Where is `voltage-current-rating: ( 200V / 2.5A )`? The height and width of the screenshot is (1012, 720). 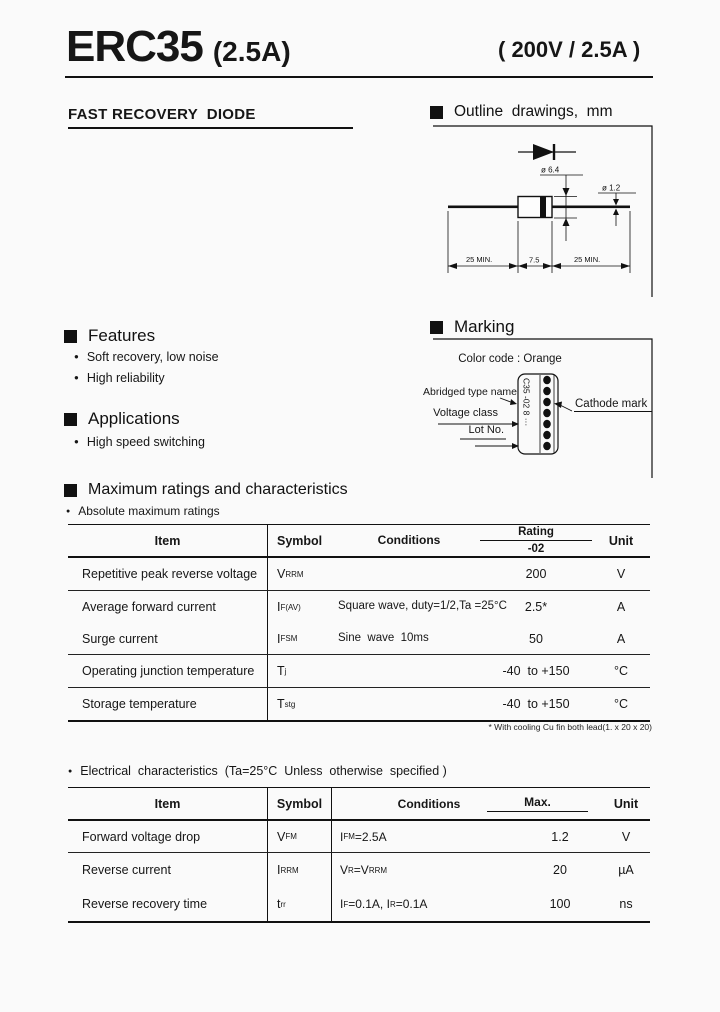 voltage-current-rating: ( 200V / 2.5A ) is located at coordinates (569, 49).